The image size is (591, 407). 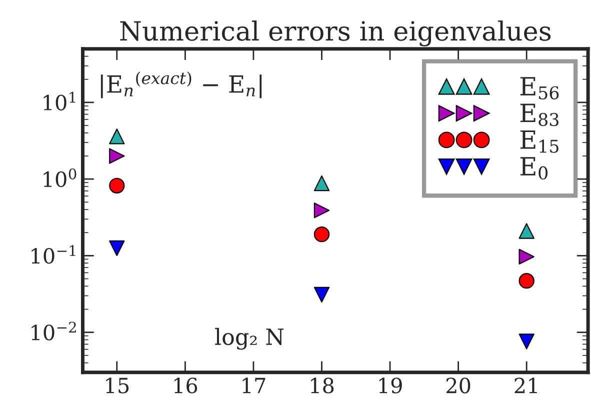 I want to click on x-tick-label: 15, so click(x=117, y=386).